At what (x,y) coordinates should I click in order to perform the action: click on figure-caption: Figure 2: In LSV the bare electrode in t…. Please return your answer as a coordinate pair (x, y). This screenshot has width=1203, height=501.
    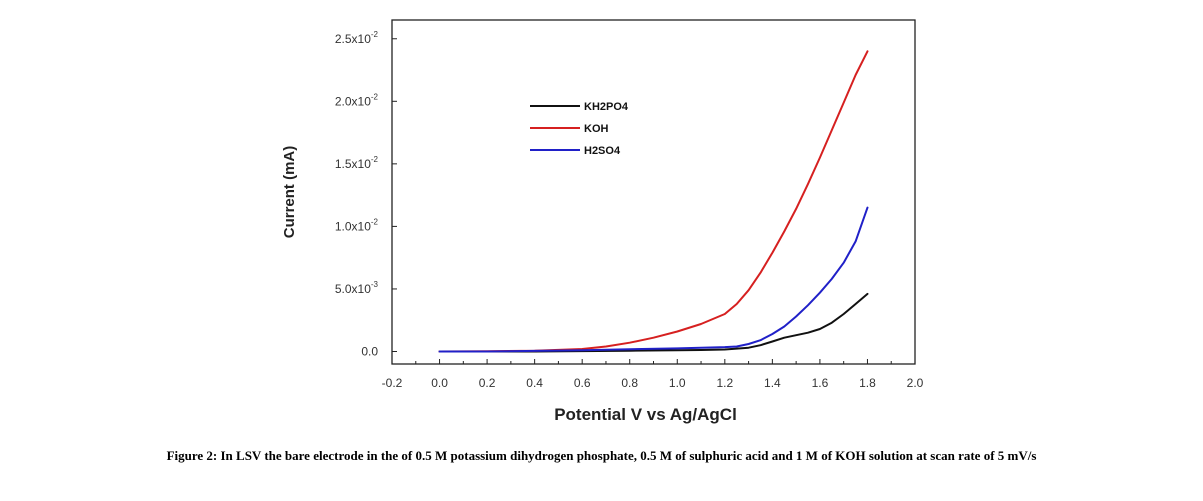
    Looking at the image, I should click on (601, 455).